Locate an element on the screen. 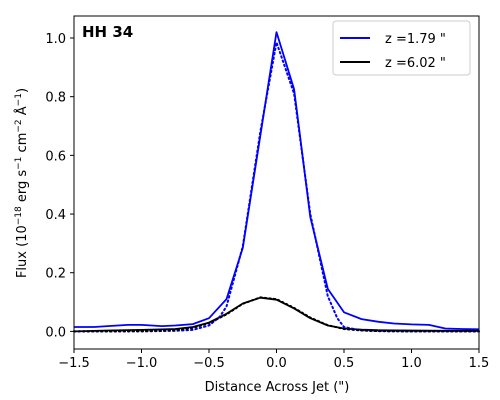 This screenshot has height=400, width=500. x-tick-label: 0.0 is located at coordinates (276, 363).